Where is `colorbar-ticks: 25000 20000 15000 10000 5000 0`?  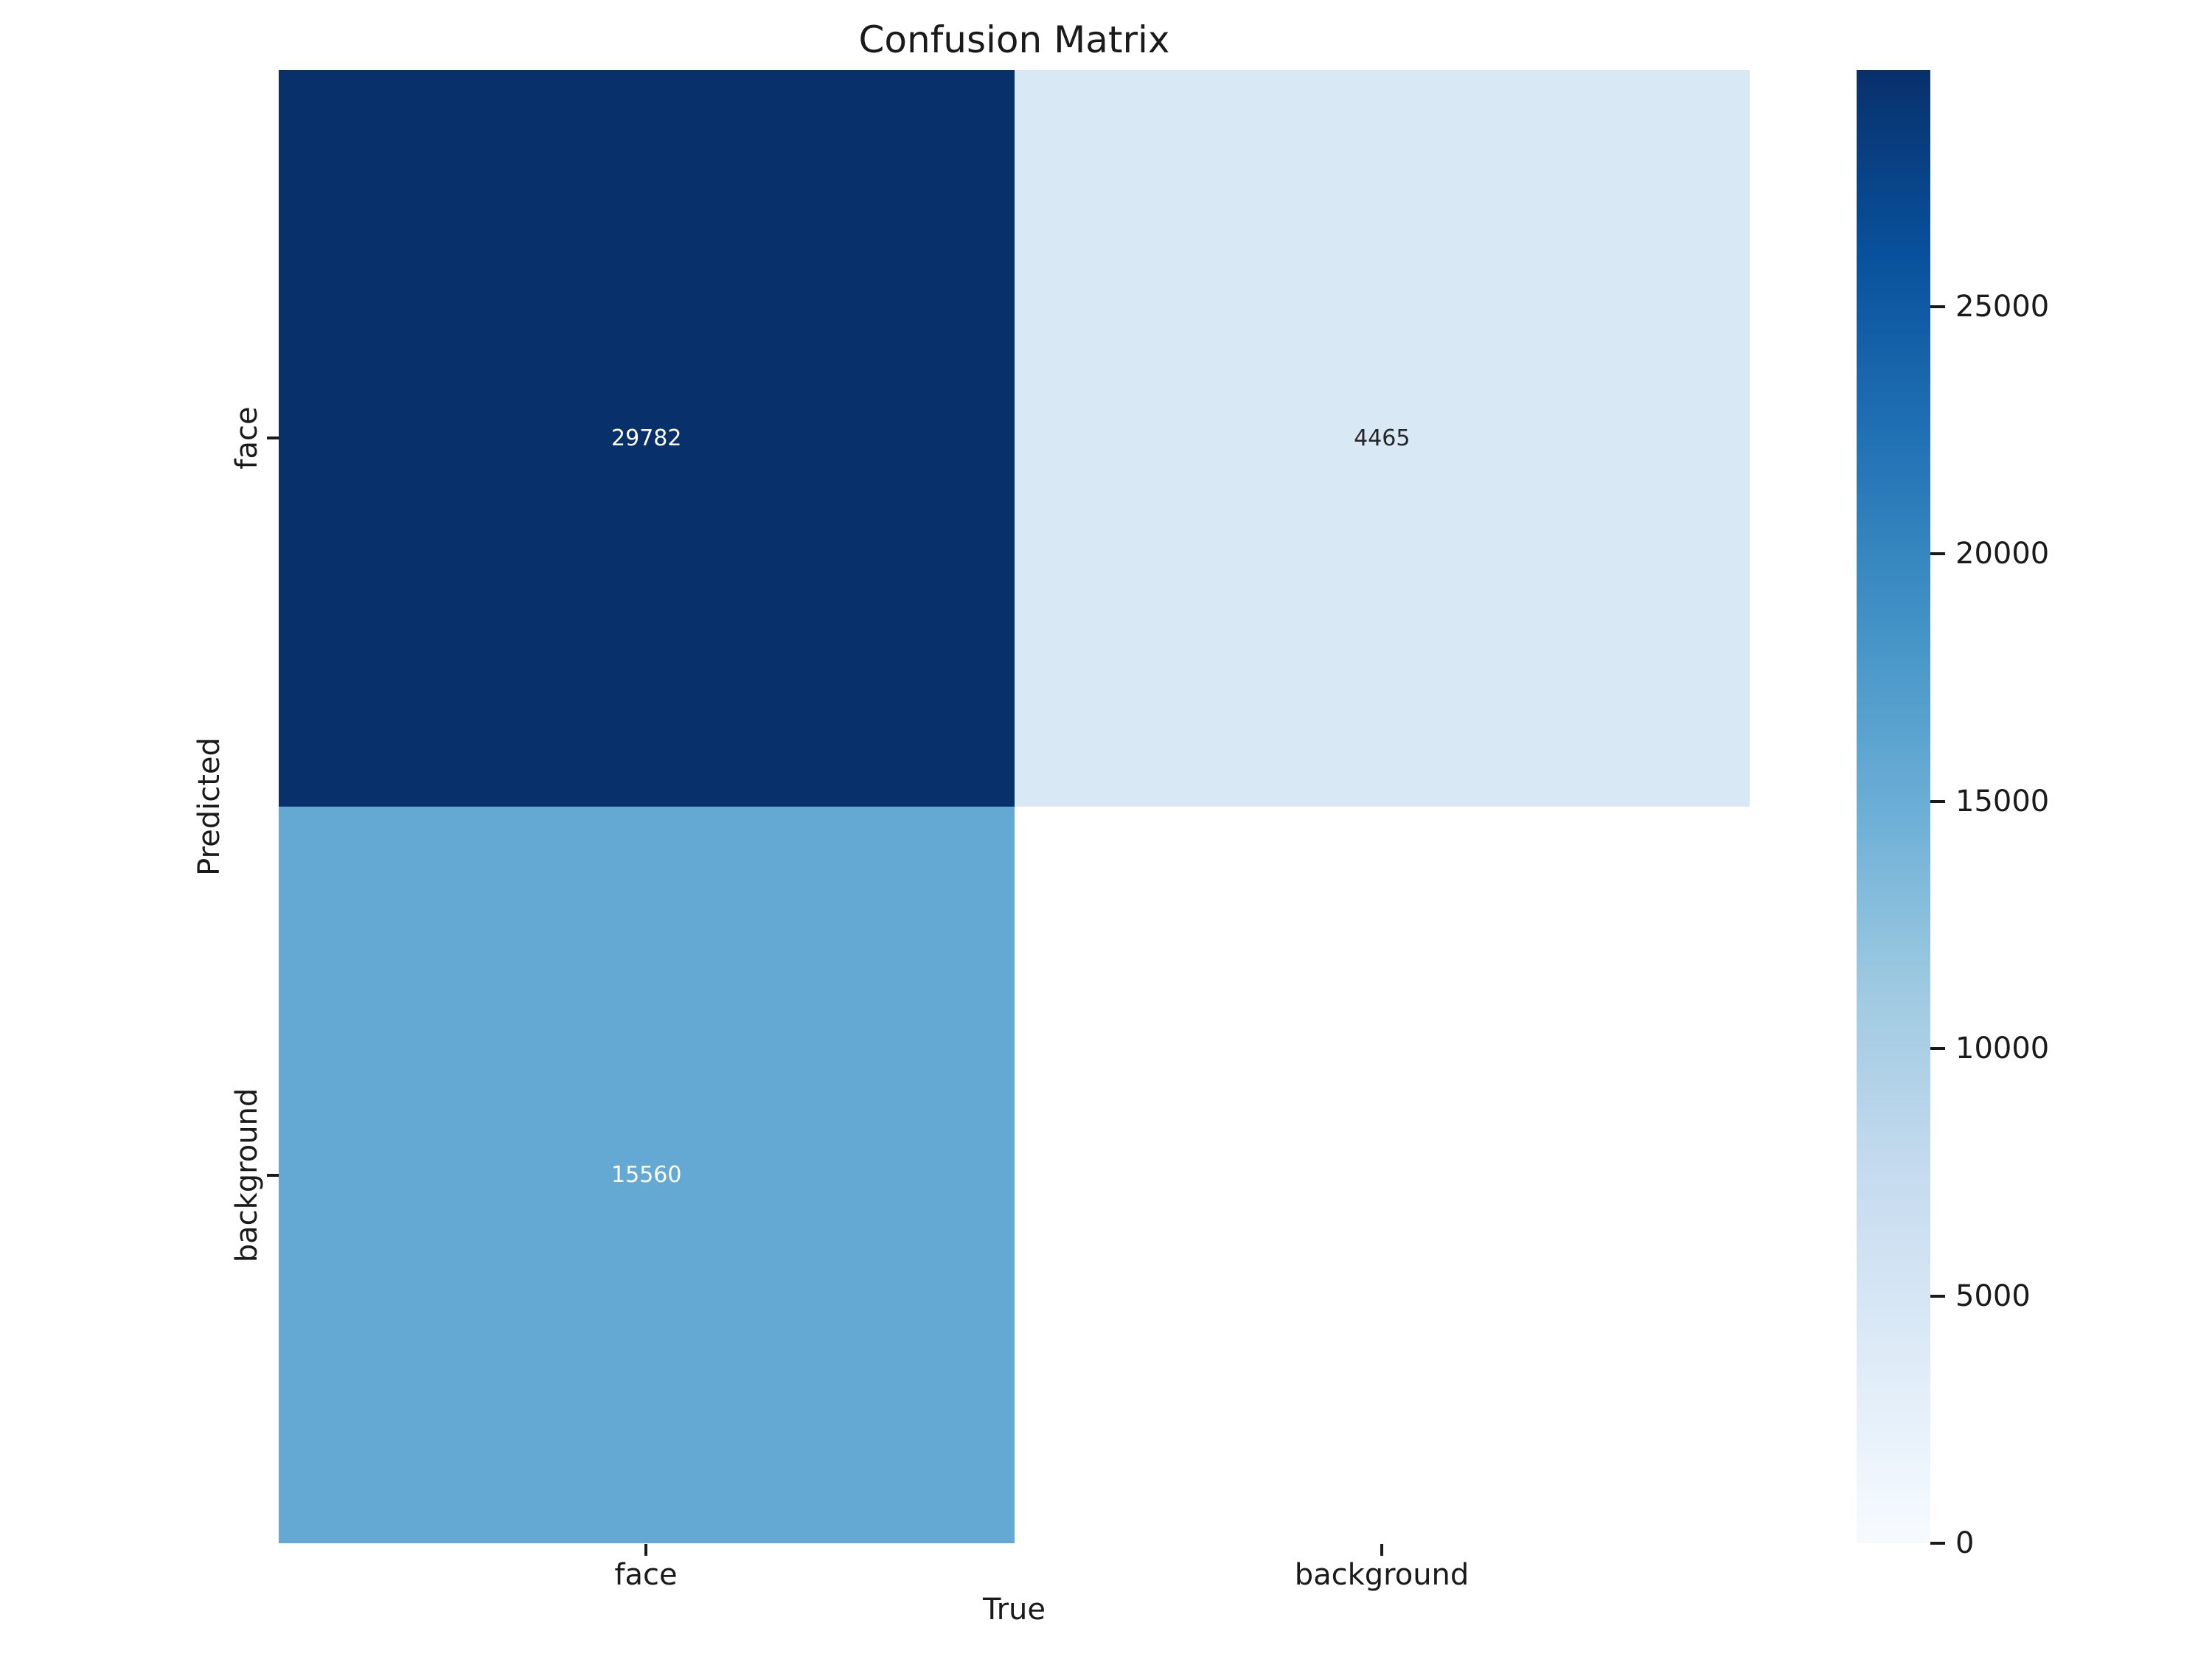 colorbar-ticks: 25000 20000 15000 10000 5000 0 is located at coordinates (2026, 815).